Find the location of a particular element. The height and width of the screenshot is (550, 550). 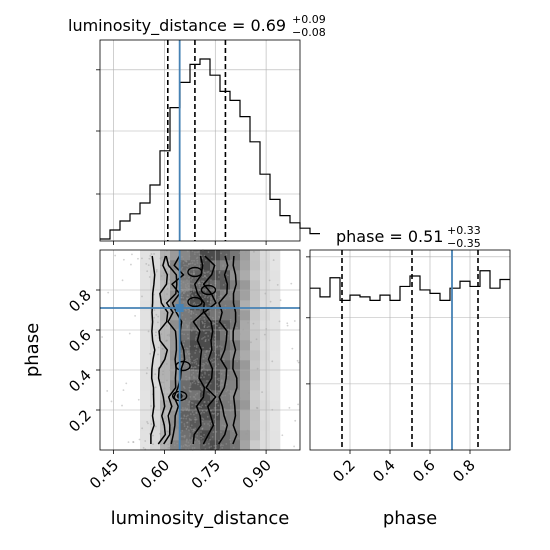

title-luminosity-distance: luminosity_distance = 0.69 is located at coordinates (177, 26).